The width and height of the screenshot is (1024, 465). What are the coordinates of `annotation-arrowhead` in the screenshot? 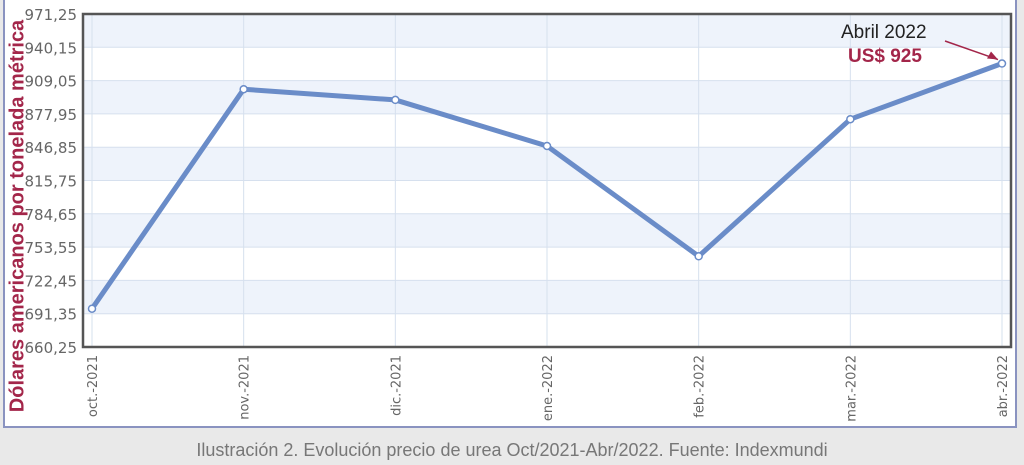 It's located at (992, 55).